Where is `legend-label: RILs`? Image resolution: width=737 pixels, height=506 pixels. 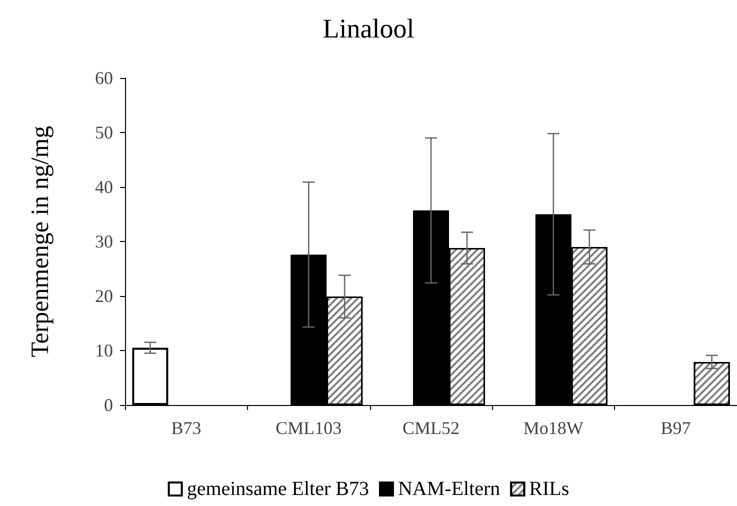 legend-label: RILs is located at coordinates (549, 489).